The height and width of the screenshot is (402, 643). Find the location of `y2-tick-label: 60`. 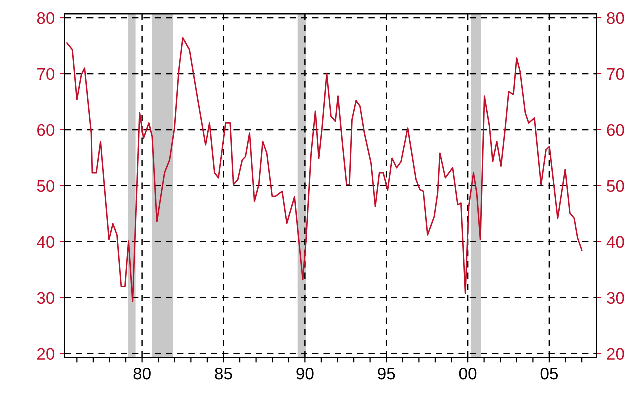

y2-tick-label: 60 is located at coordinates (615, 130).